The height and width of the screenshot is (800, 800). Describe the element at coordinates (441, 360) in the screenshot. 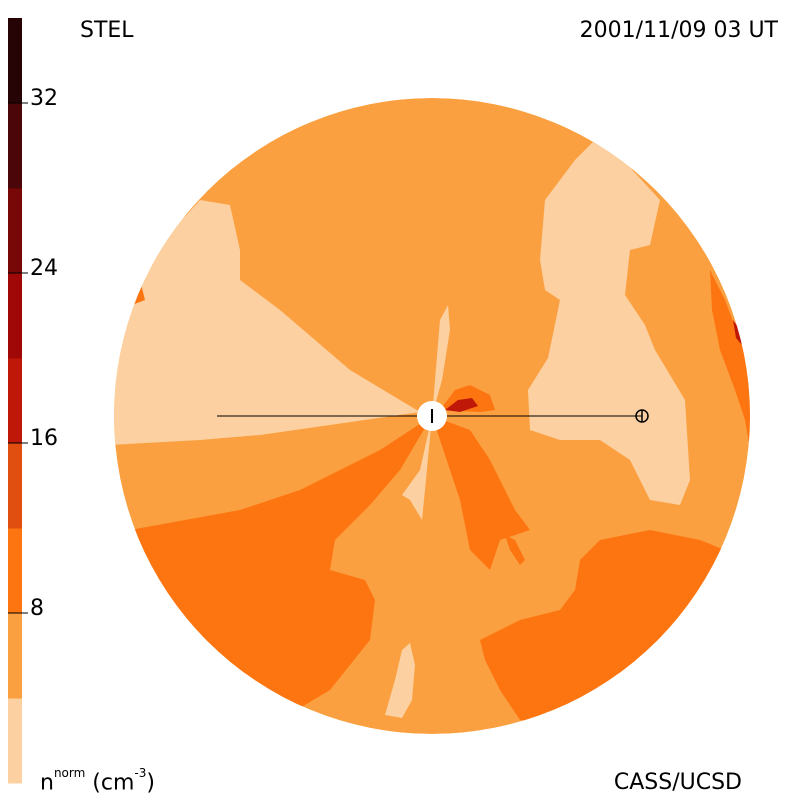

I see `light-ray-up` at that location.